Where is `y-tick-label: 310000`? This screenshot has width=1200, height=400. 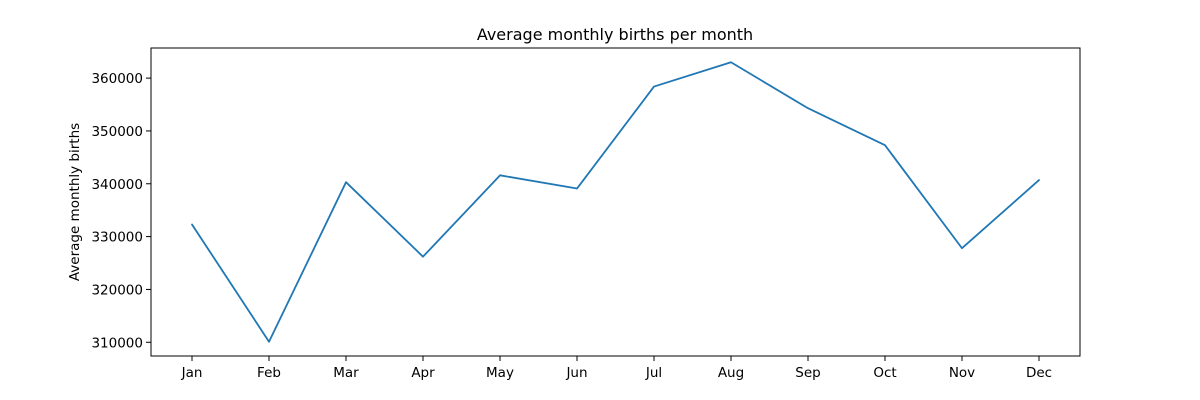 y-tick-label: 310000 is located at coordinates (117, 343).